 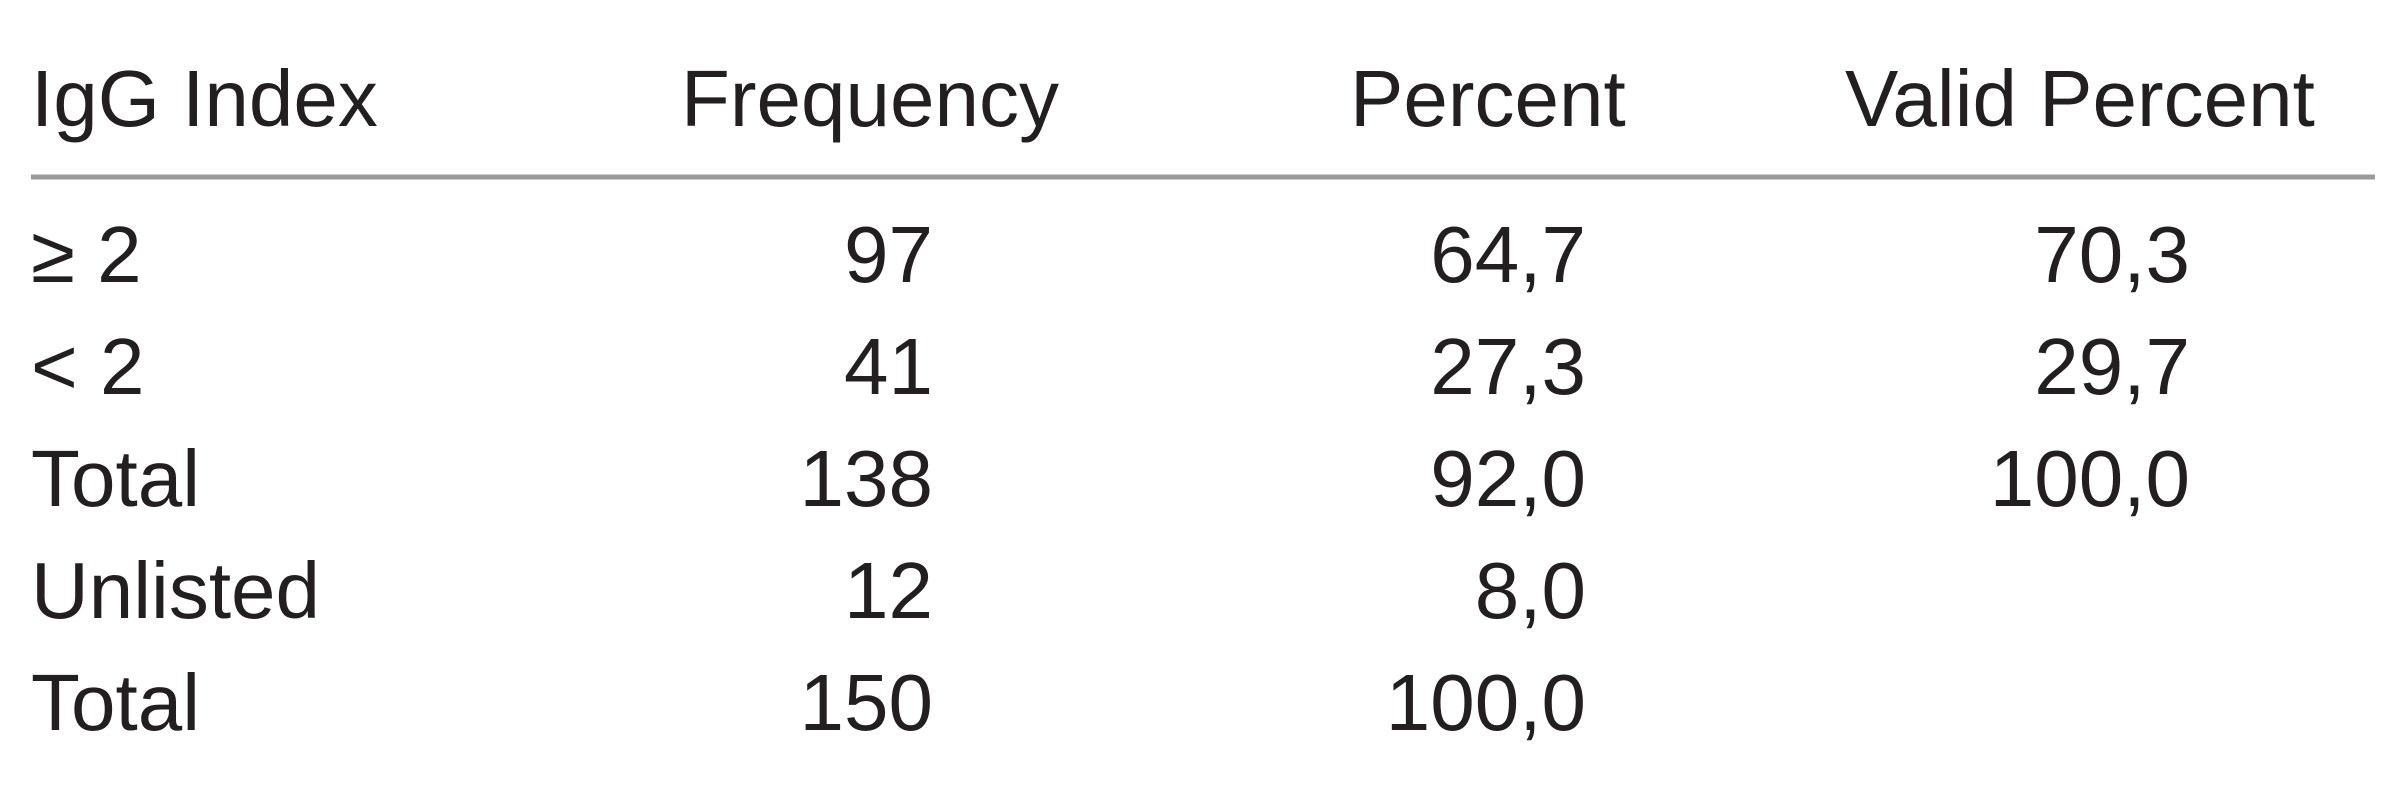 What do you see at coordinates (1530, 590) in the screenshot?
I see `table-cell: 8,0` at bounding box center [1530, 590].